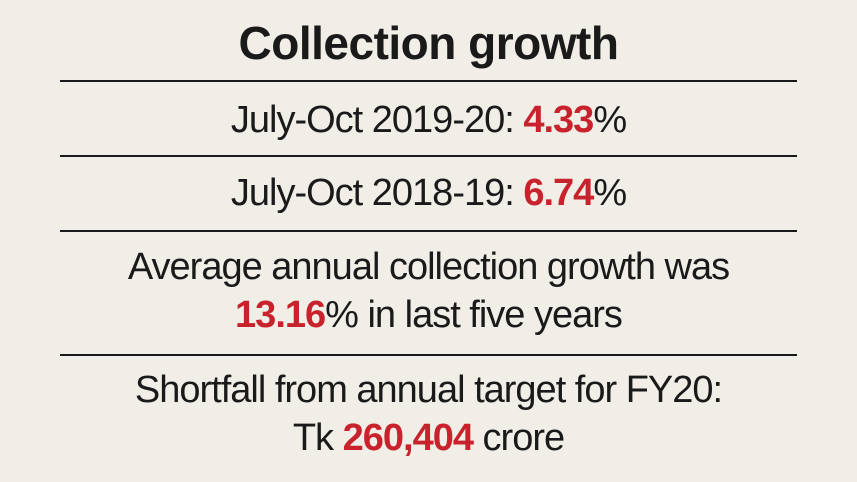 The width and height of the screenshot is (857, 482). What do you see at coordinates (428, 390) in the screenshot?
I see `stat-label: Shortfall from annual target for FY20:` at bounding box center [428, 390].